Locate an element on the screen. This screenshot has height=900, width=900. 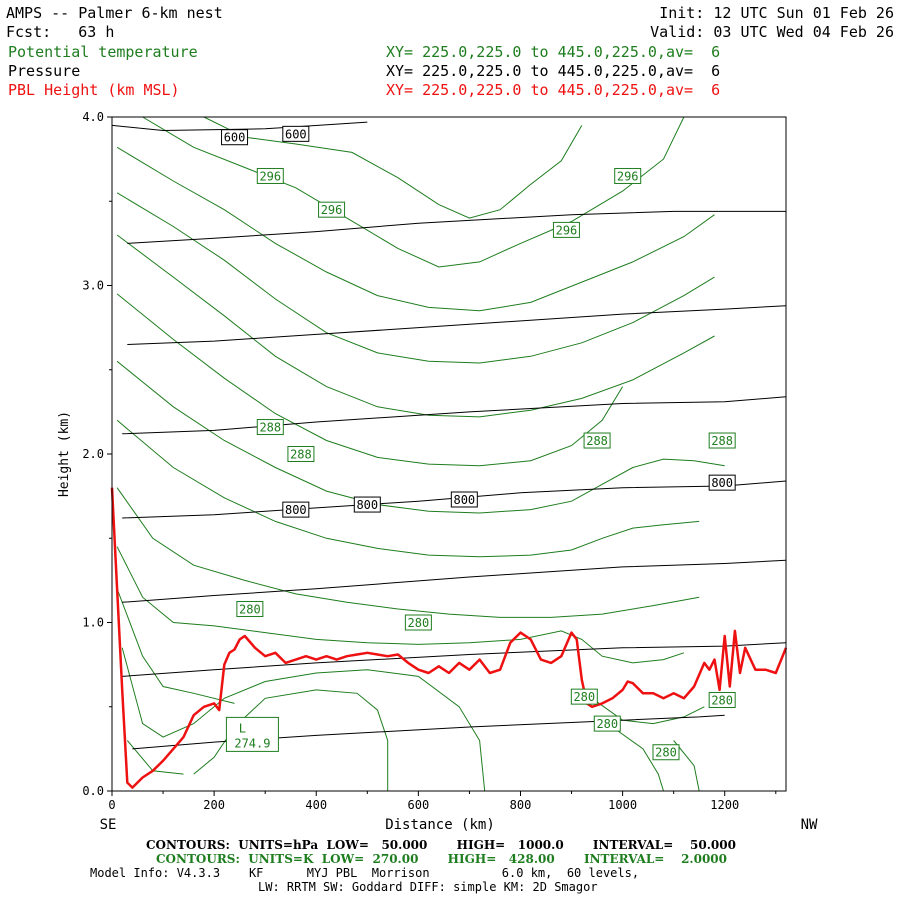
x-tick-label-0: 0 is located at coordinates (111, 805).